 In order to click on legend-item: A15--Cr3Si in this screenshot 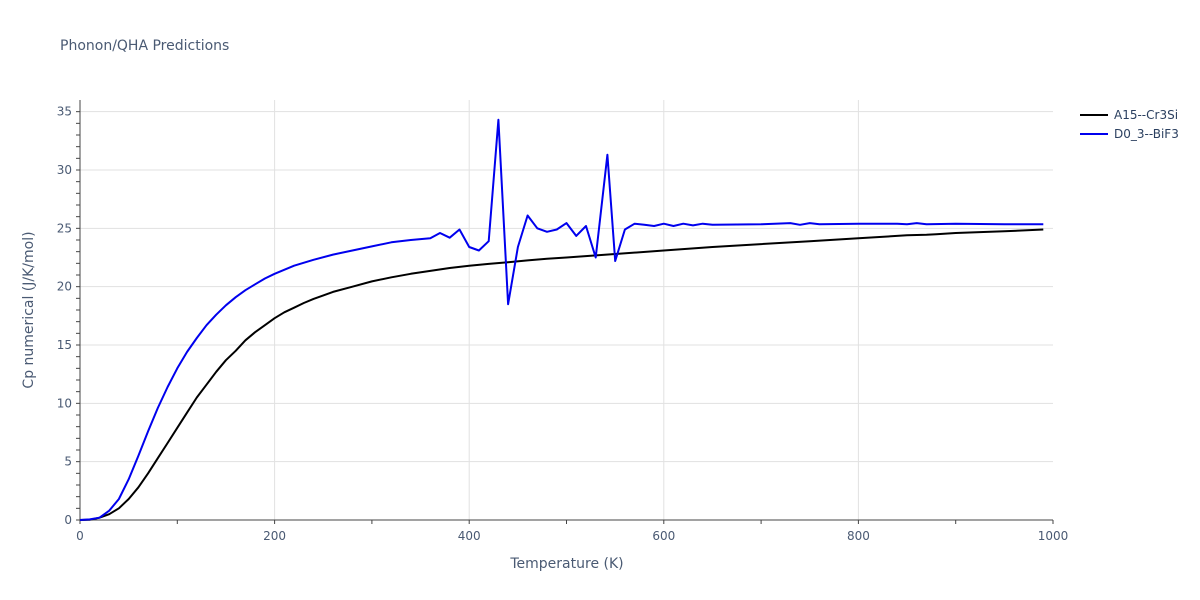, I will do `click(1129, 115)`.